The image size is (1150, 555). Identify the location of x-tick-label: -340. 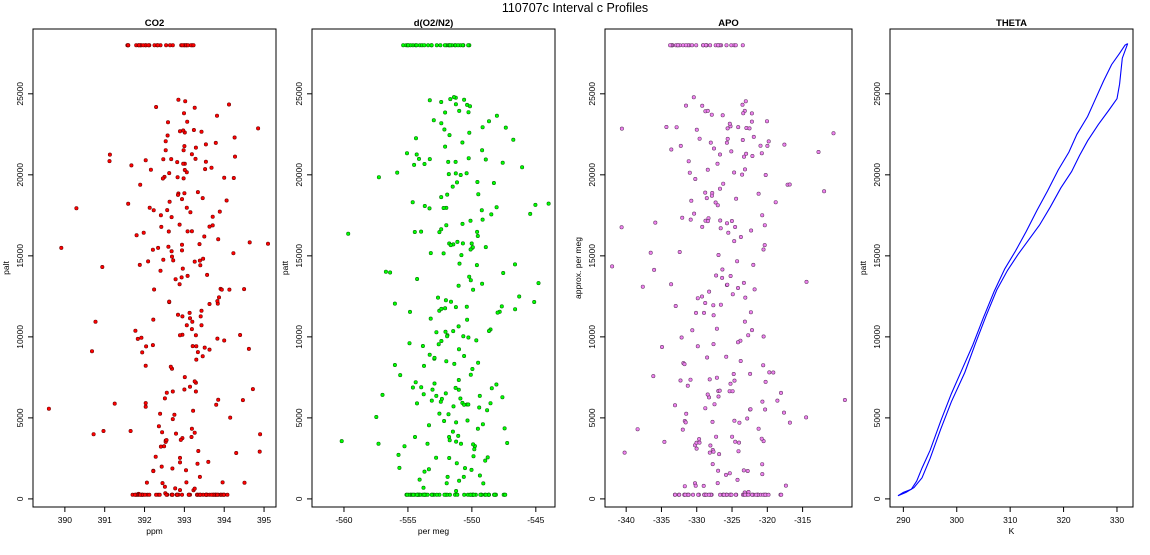
(626, 520).